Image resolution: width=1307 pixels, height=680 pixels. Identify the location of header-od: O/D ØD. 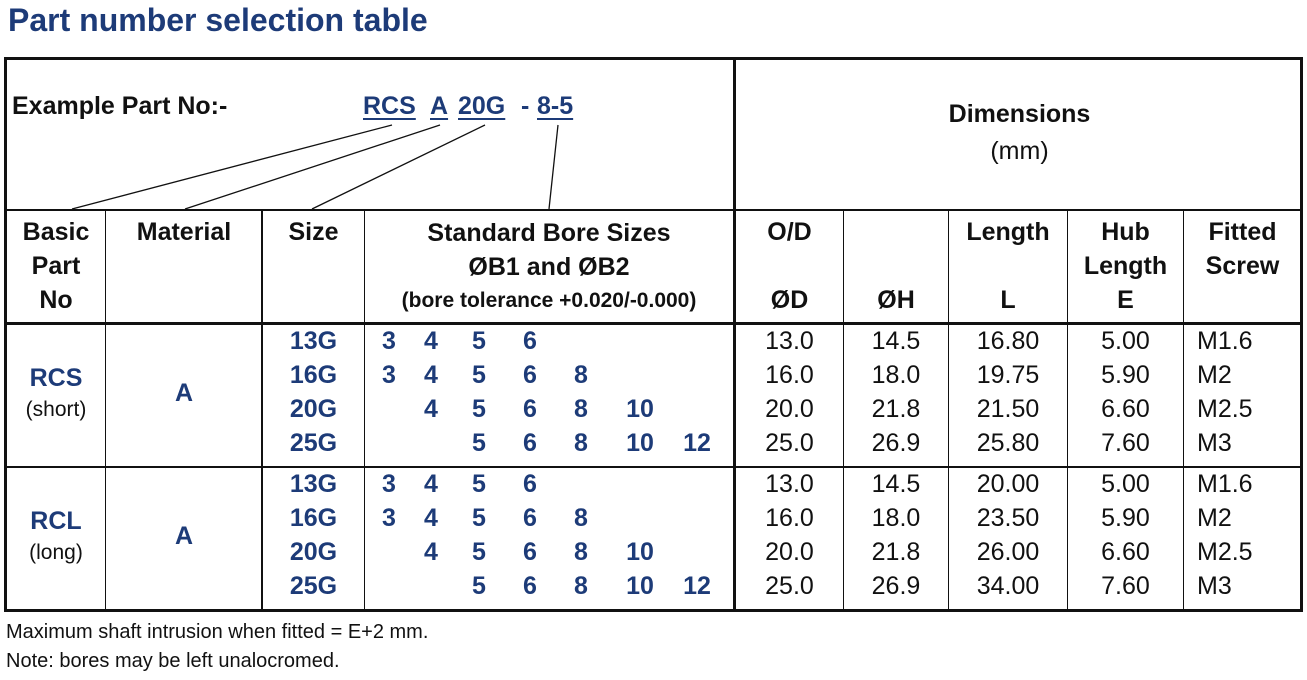
(789, 266).